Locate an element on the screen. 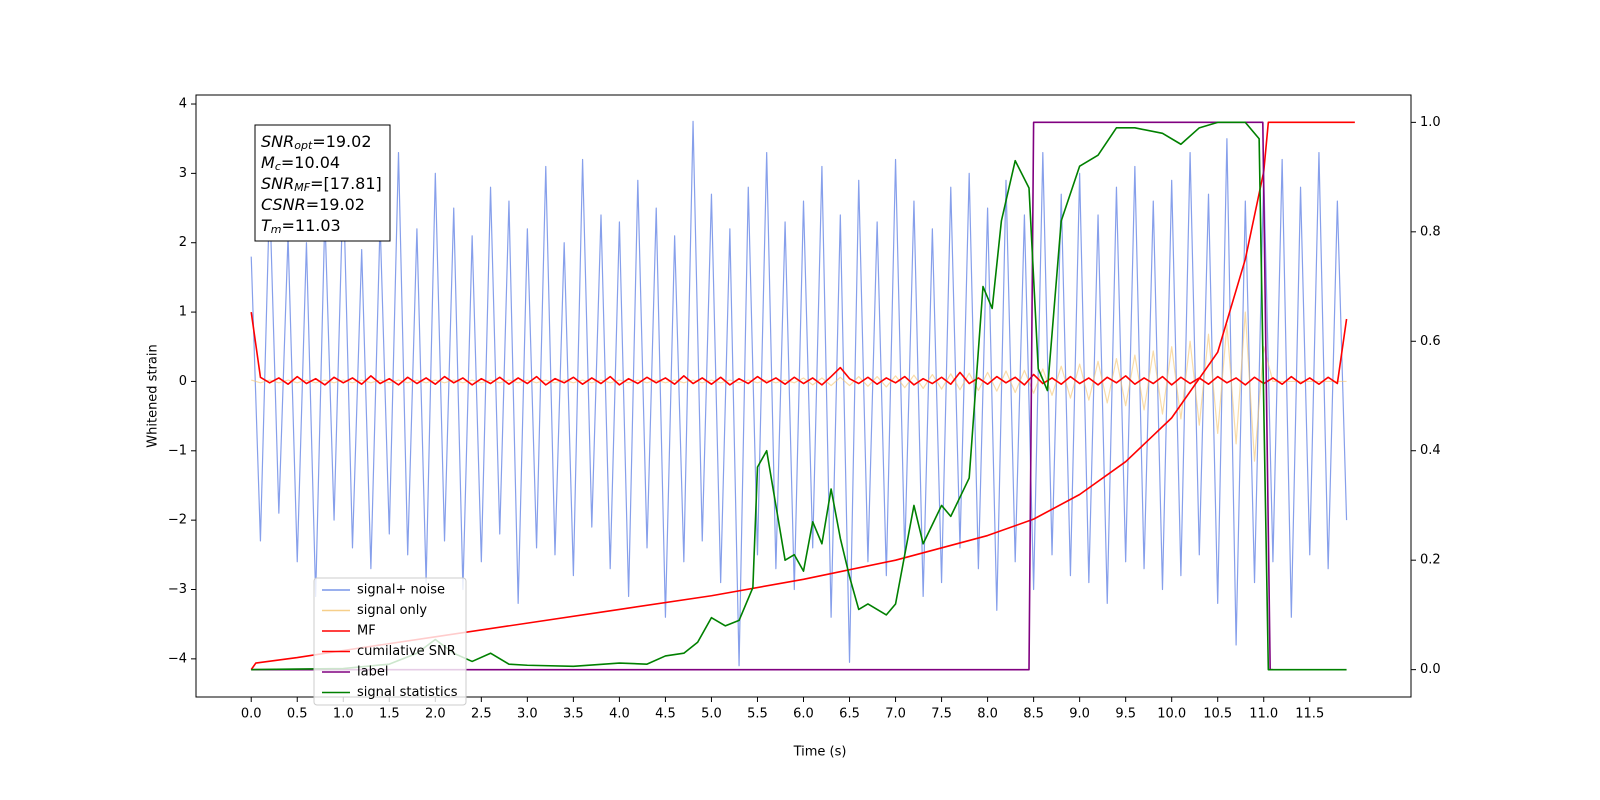 The height and width of the screenshot is (800, 1600). x-tick-label: 2.5 is located at coordinates (481, 714).